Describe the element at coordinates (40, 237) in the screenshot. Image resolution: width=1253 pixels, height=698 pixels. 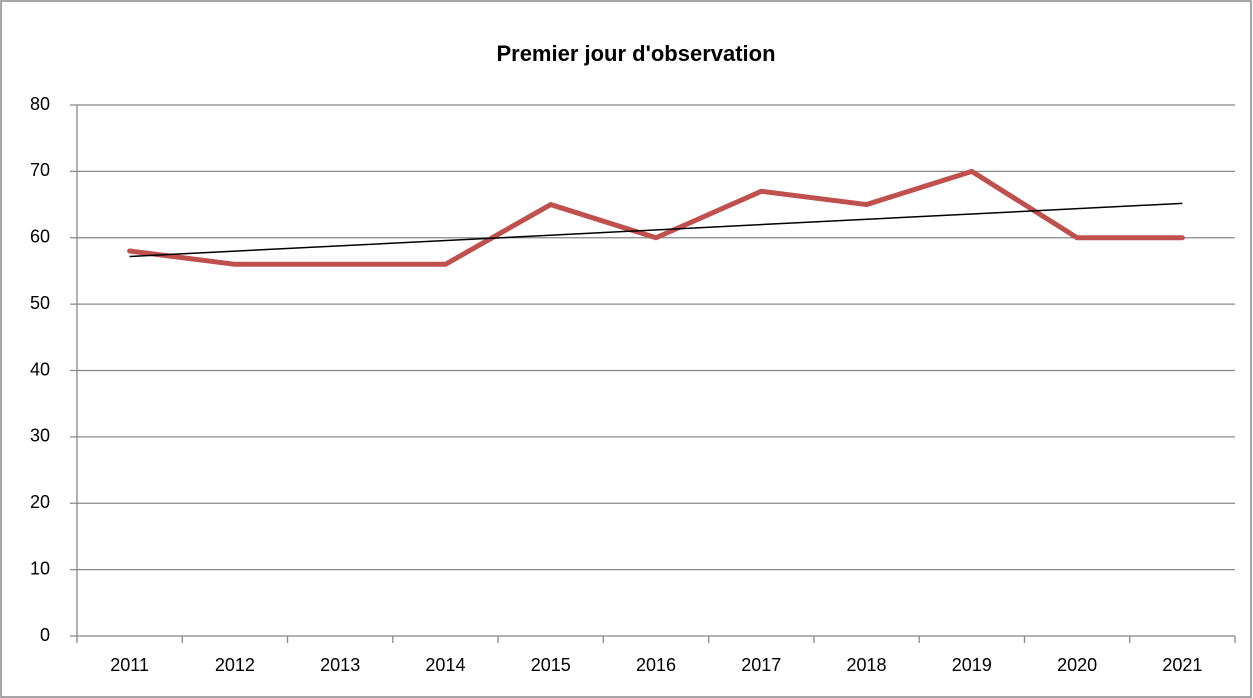
I see `y-tick-label: 60` at that location.